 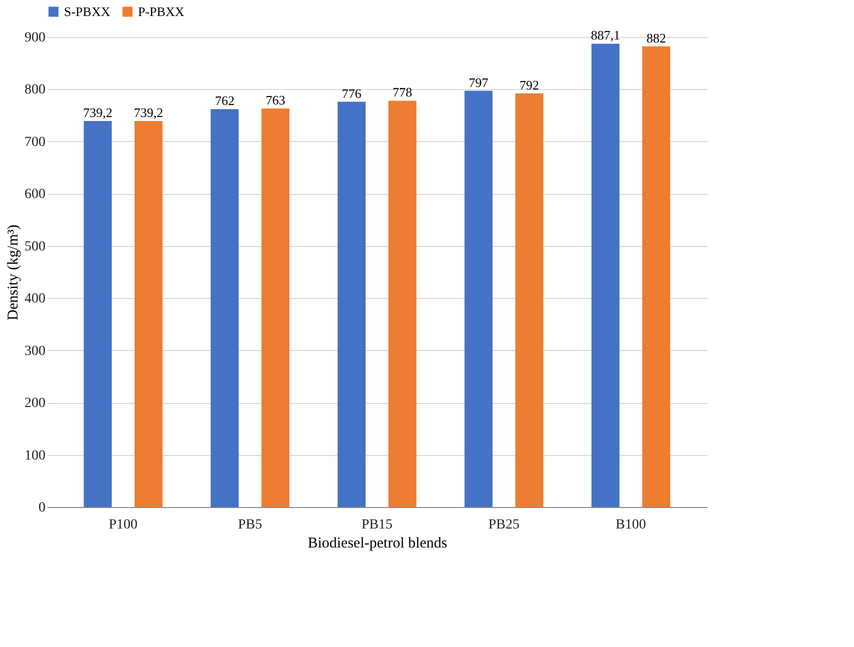 I want to click on data-label: 778, so click(x=402, y=92).